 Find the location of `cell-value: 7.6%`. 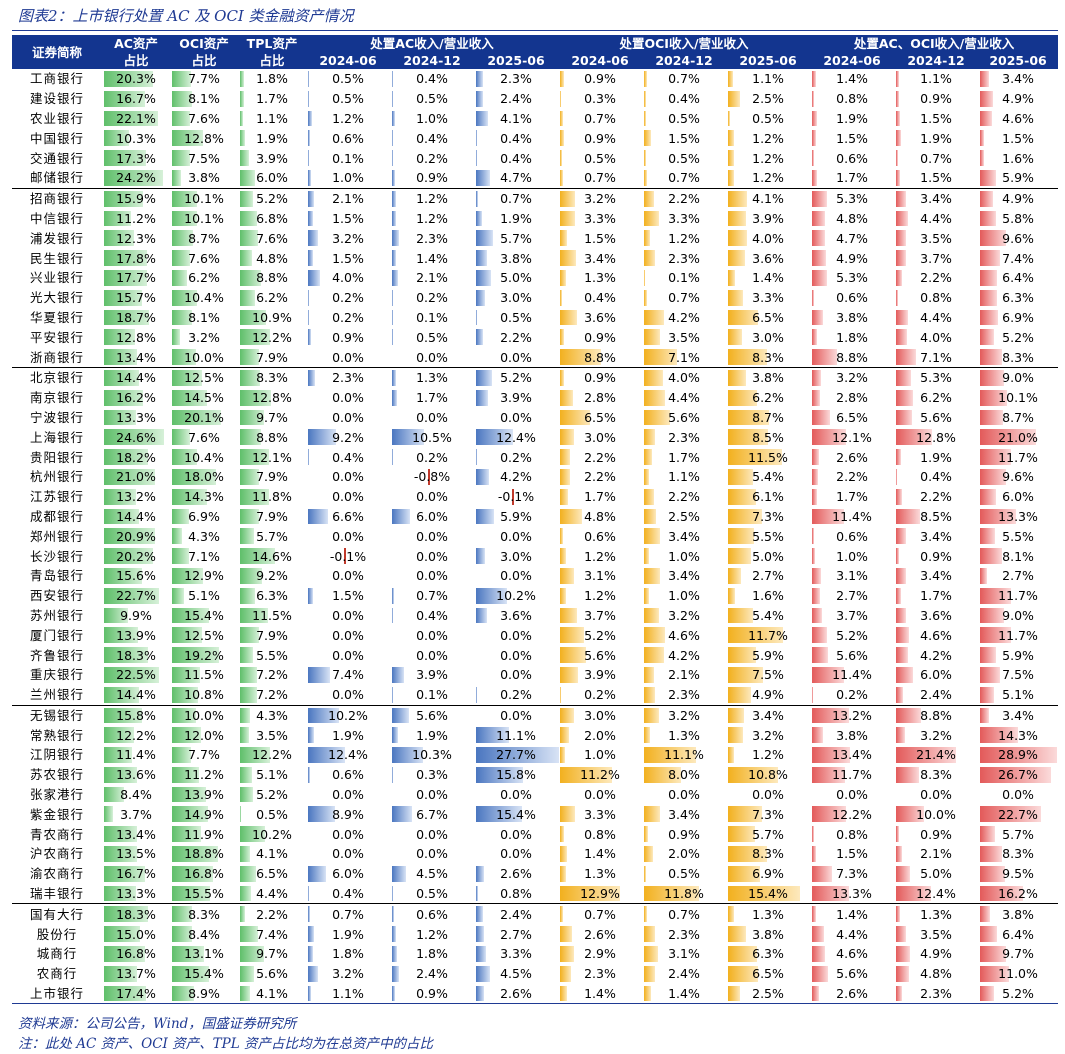

cell-value: 7.6% is located at coordinates (204, 118).